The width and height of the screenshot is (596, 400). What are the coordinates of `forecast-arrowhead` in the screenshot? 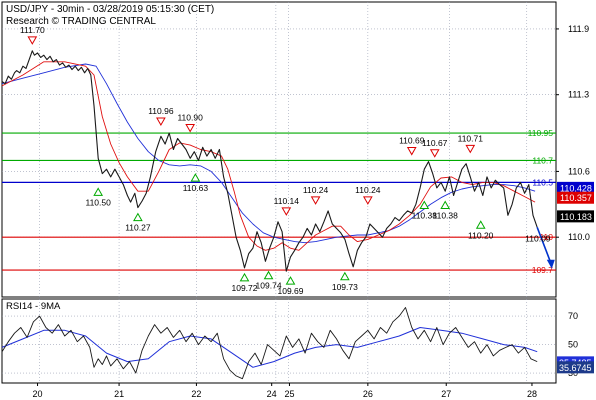 It's located at (550, 264).